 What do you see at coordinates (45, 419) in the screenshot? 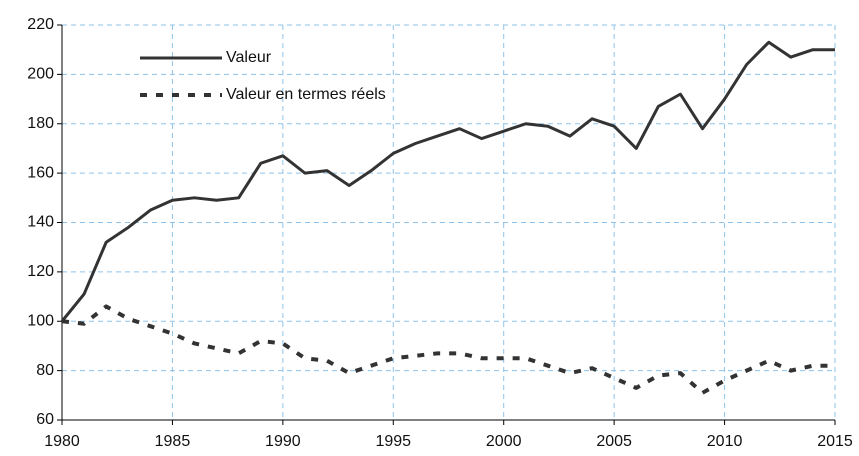
I see `y-tick-label: 60` at bounding box center [45, 419].